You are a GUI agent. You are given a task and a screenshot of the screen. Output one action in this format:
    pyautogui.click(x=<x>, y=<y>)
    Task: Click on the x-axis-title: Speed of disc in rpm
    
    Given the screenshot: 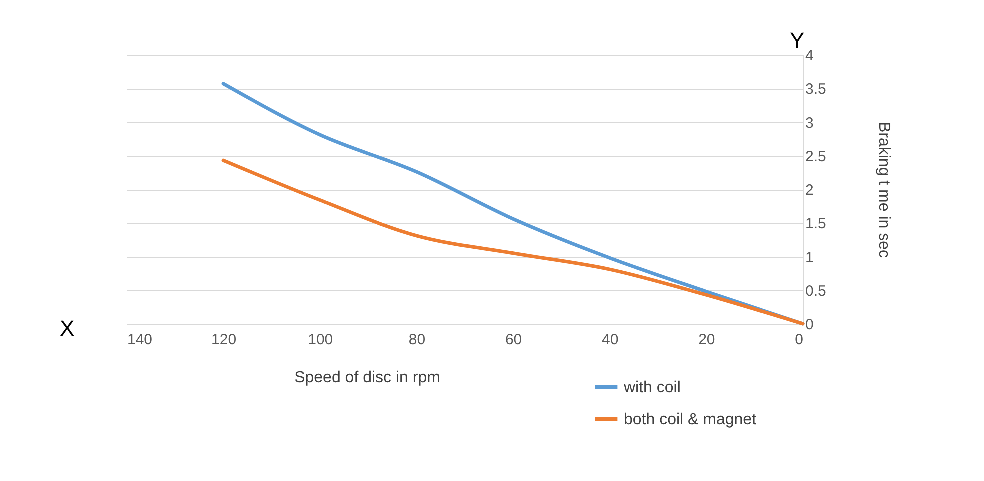 What is the action you would take?
    pyautogui.click(x=367, y=378)
    